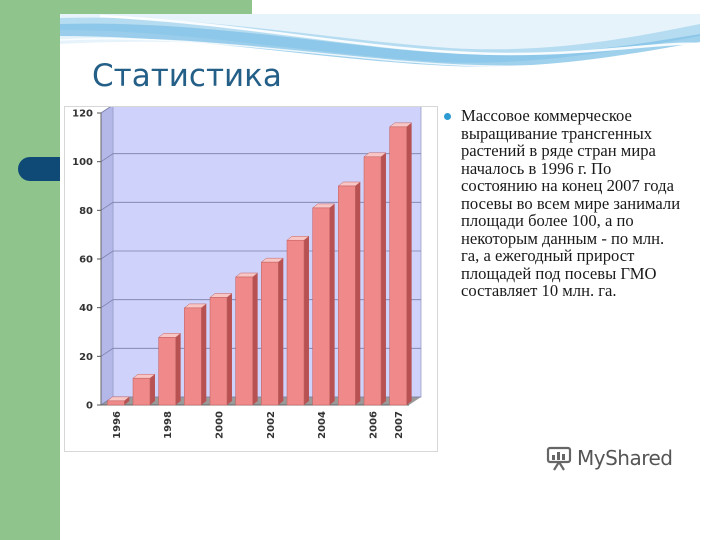  Describe the element at coordinates (399, 425) in the screenshot. I see `x-tick-label: 2007` at that location.